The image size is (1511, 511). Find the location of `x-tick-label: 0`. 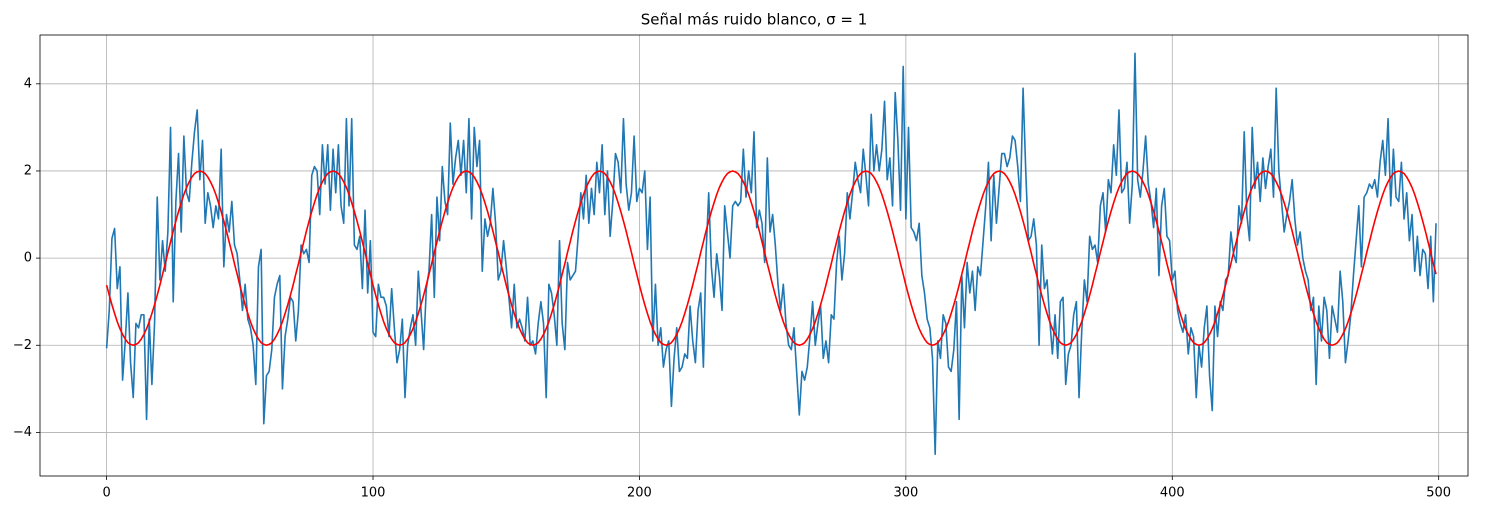

x-tick-label: 0 is located at coordinates (106, 493).